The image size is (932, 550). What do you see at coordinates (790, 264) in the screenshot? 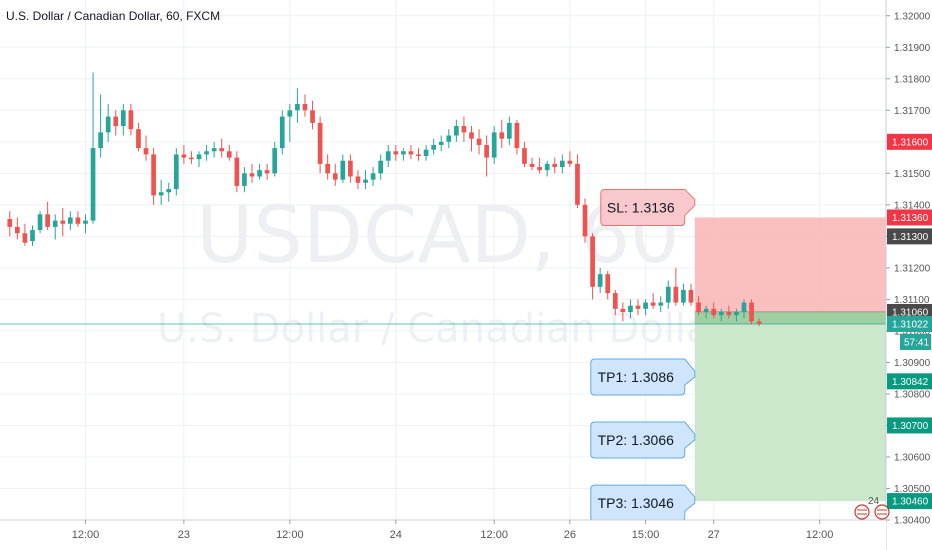
I see `stop-loss-zone` at bounding box center [790, 264].